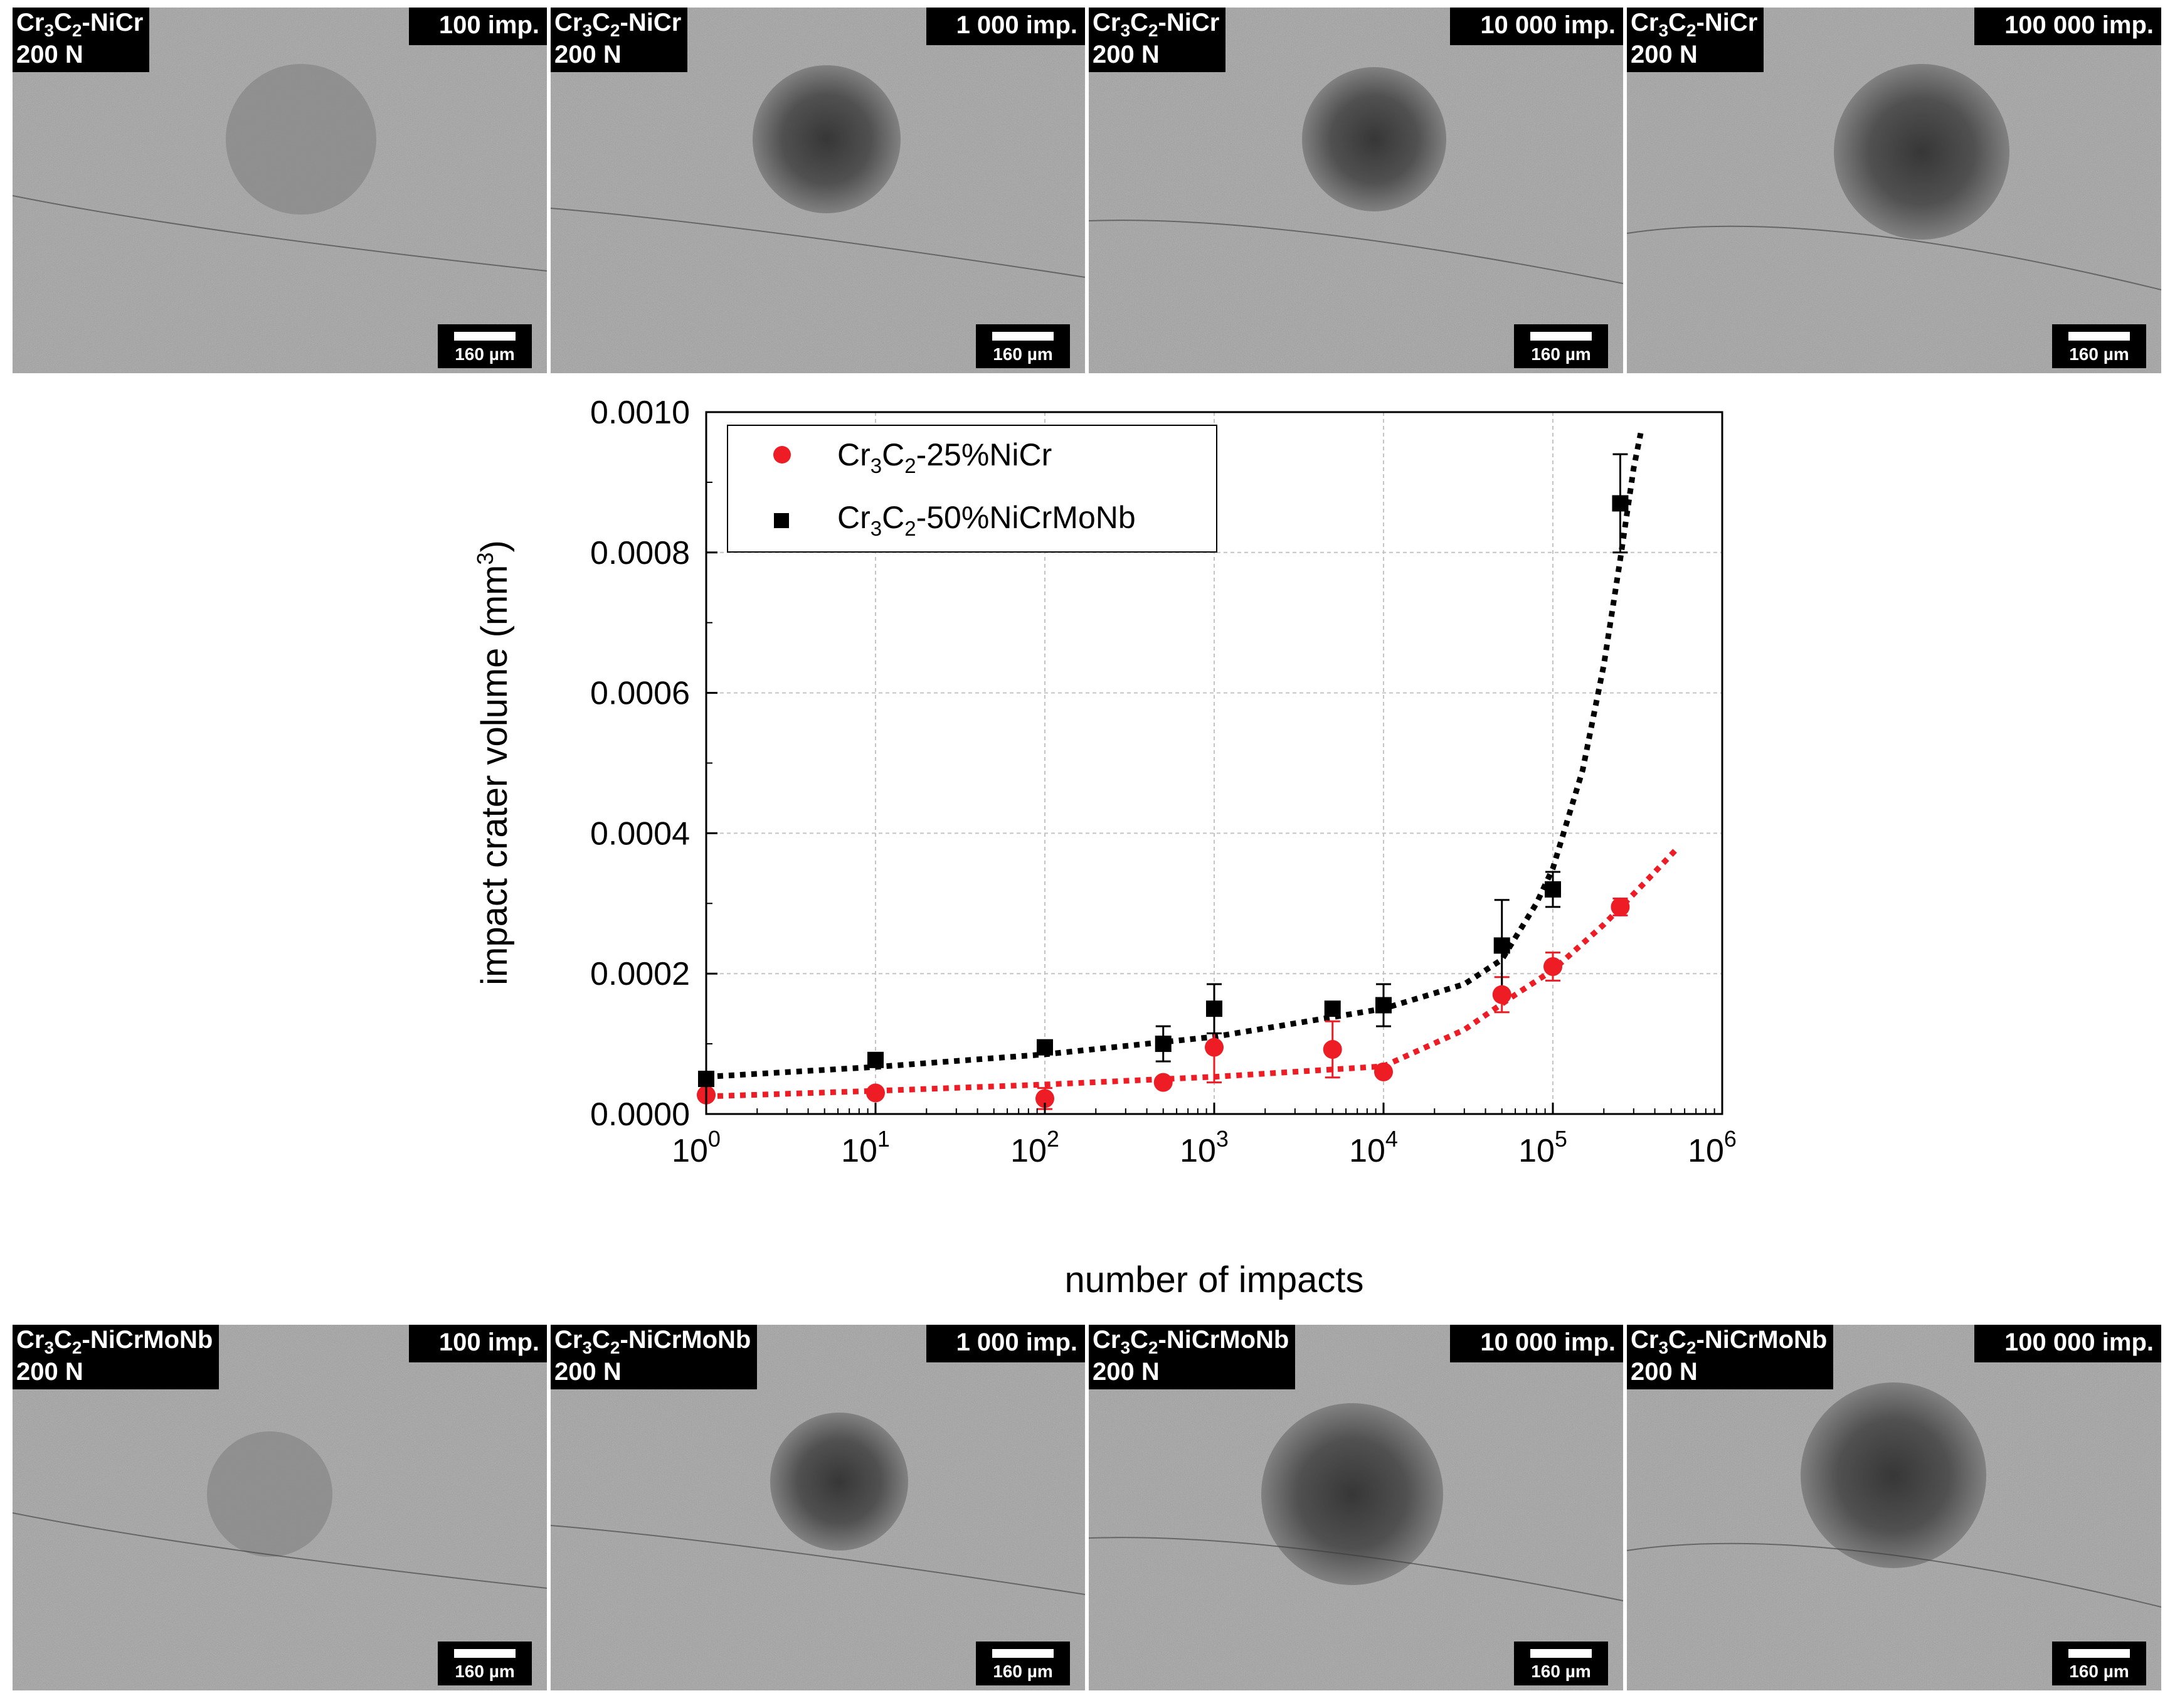  I want to click on y-tick-label: 0.0010, so click(640, 413).